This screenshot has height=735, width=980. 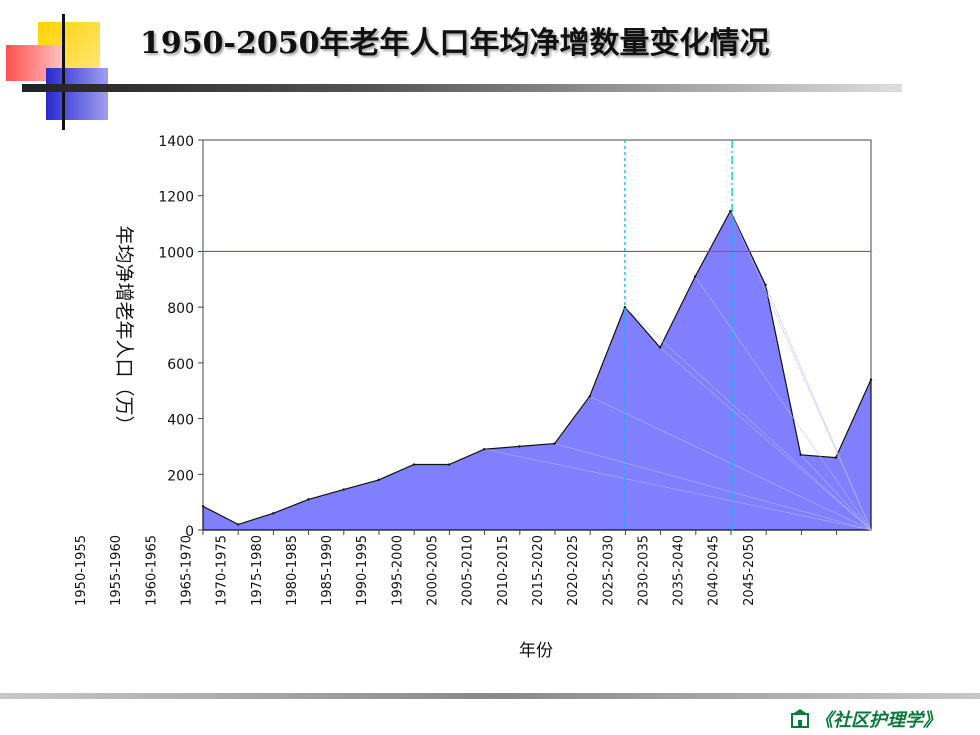 What do you see at coordinates (327, 570) in the screenshot?
I see `x-tick-label: 1985-1990` at bounding box center [327, 570].